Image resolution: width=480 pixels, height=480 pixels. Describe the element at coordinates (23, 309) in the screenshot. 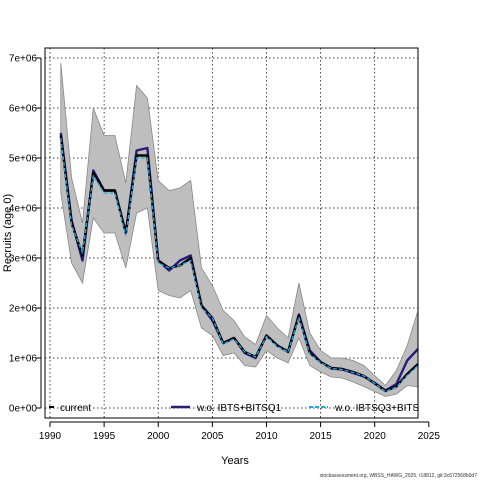

I see `y-tick-label: 2e+06` at that location.